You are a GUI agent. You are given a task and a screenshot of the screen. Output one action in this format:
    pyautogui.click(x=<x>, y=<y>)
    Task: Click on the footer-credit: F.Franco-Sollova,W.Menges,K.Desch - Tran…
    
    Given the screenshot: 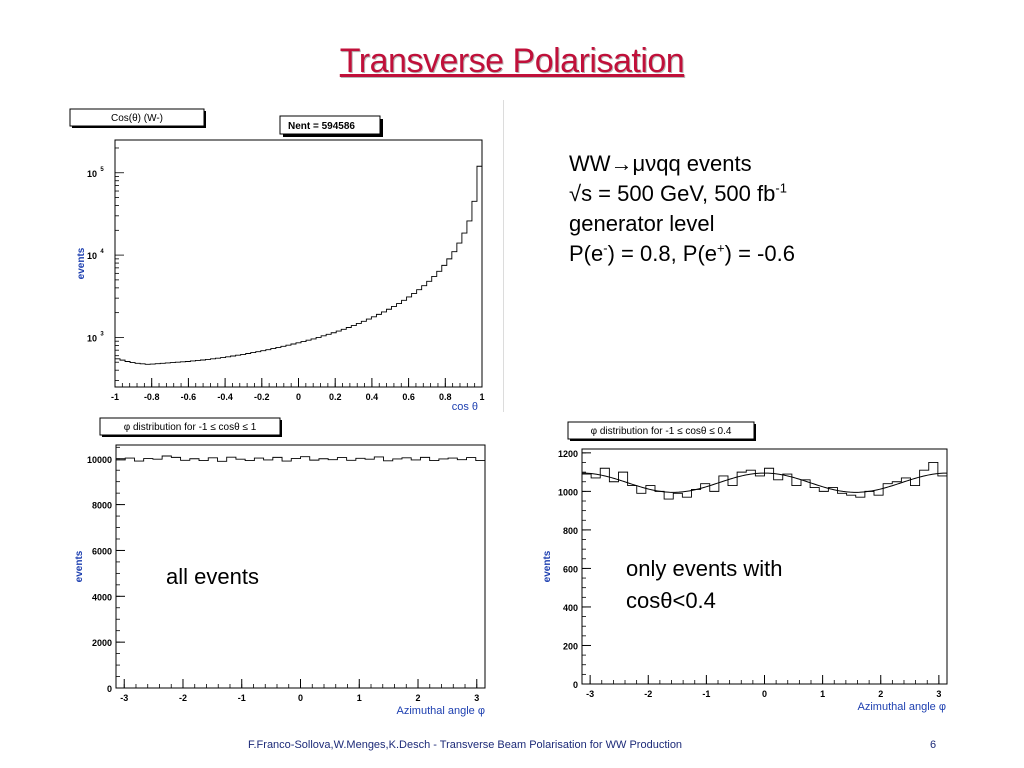 What is the action you would take?
    pyautogui.click(x=465, y=745)
    